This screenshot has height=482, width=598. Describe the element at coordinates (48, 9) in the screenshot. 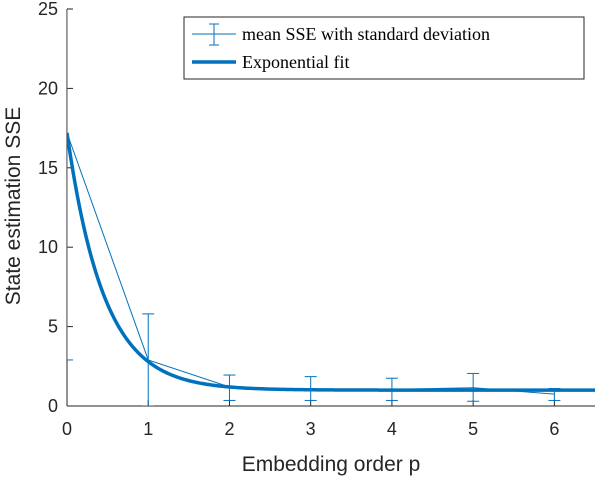

I see `y-tick-label: 25` at that location.